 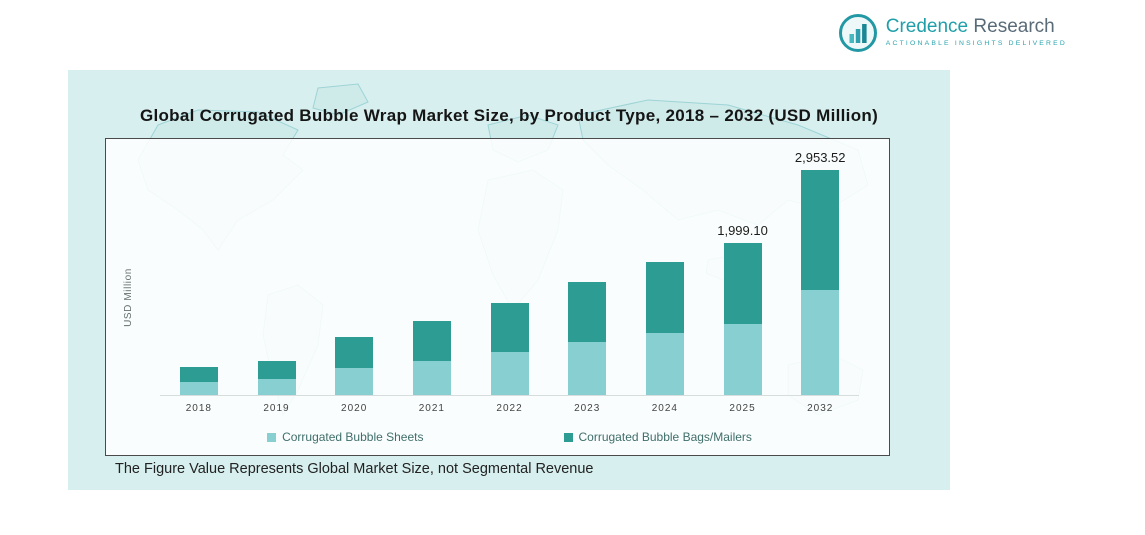 I want to click on y-axis: USD Million, so click(x=128, y=297).